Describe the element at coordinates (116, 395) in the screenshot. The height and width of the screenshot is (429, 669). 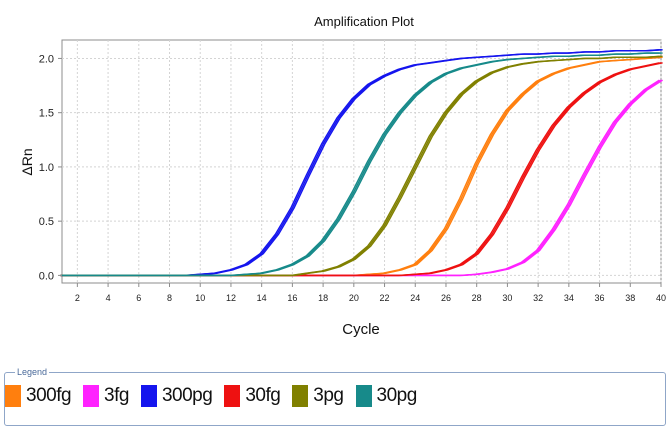
I see `legend-label: 3fg` at that location.